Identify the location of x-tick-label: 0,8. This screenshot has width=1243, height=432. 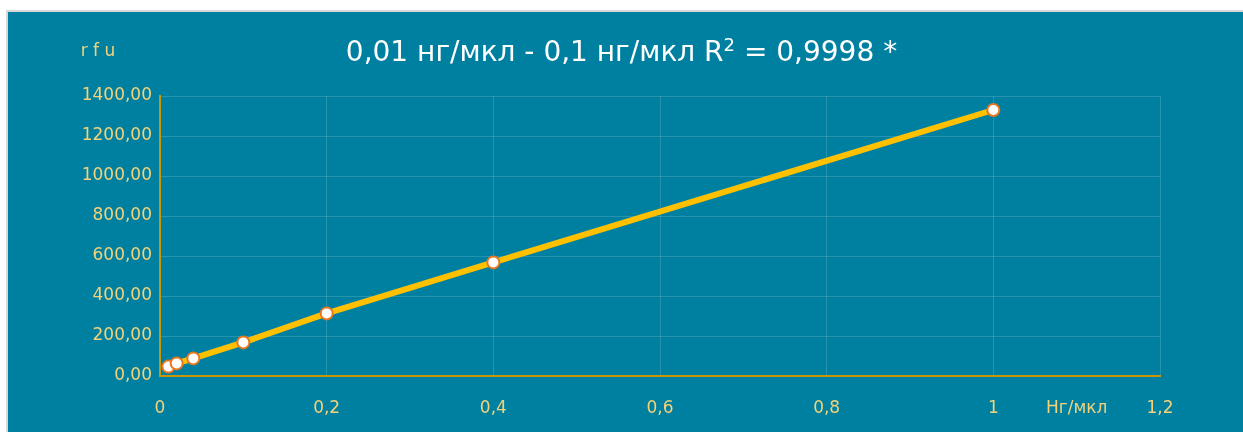
(827, 406).